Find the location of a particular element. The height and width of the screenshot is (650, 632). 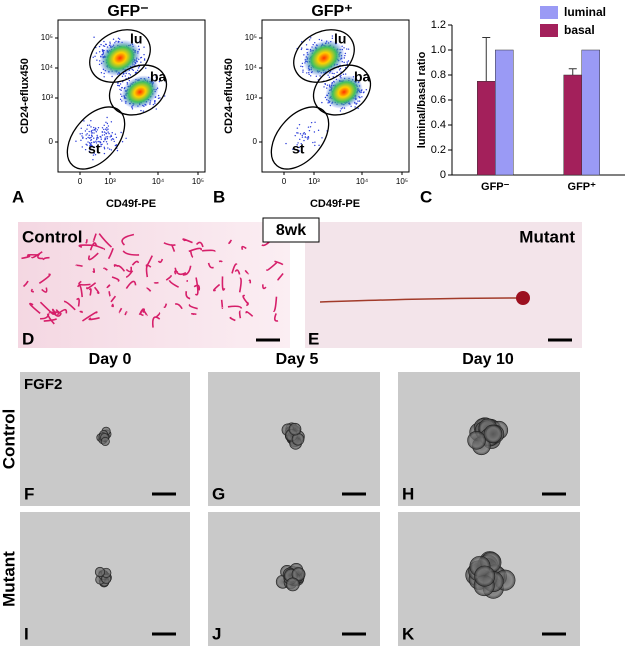

row-label: Control is located at coordinates (9, 439).